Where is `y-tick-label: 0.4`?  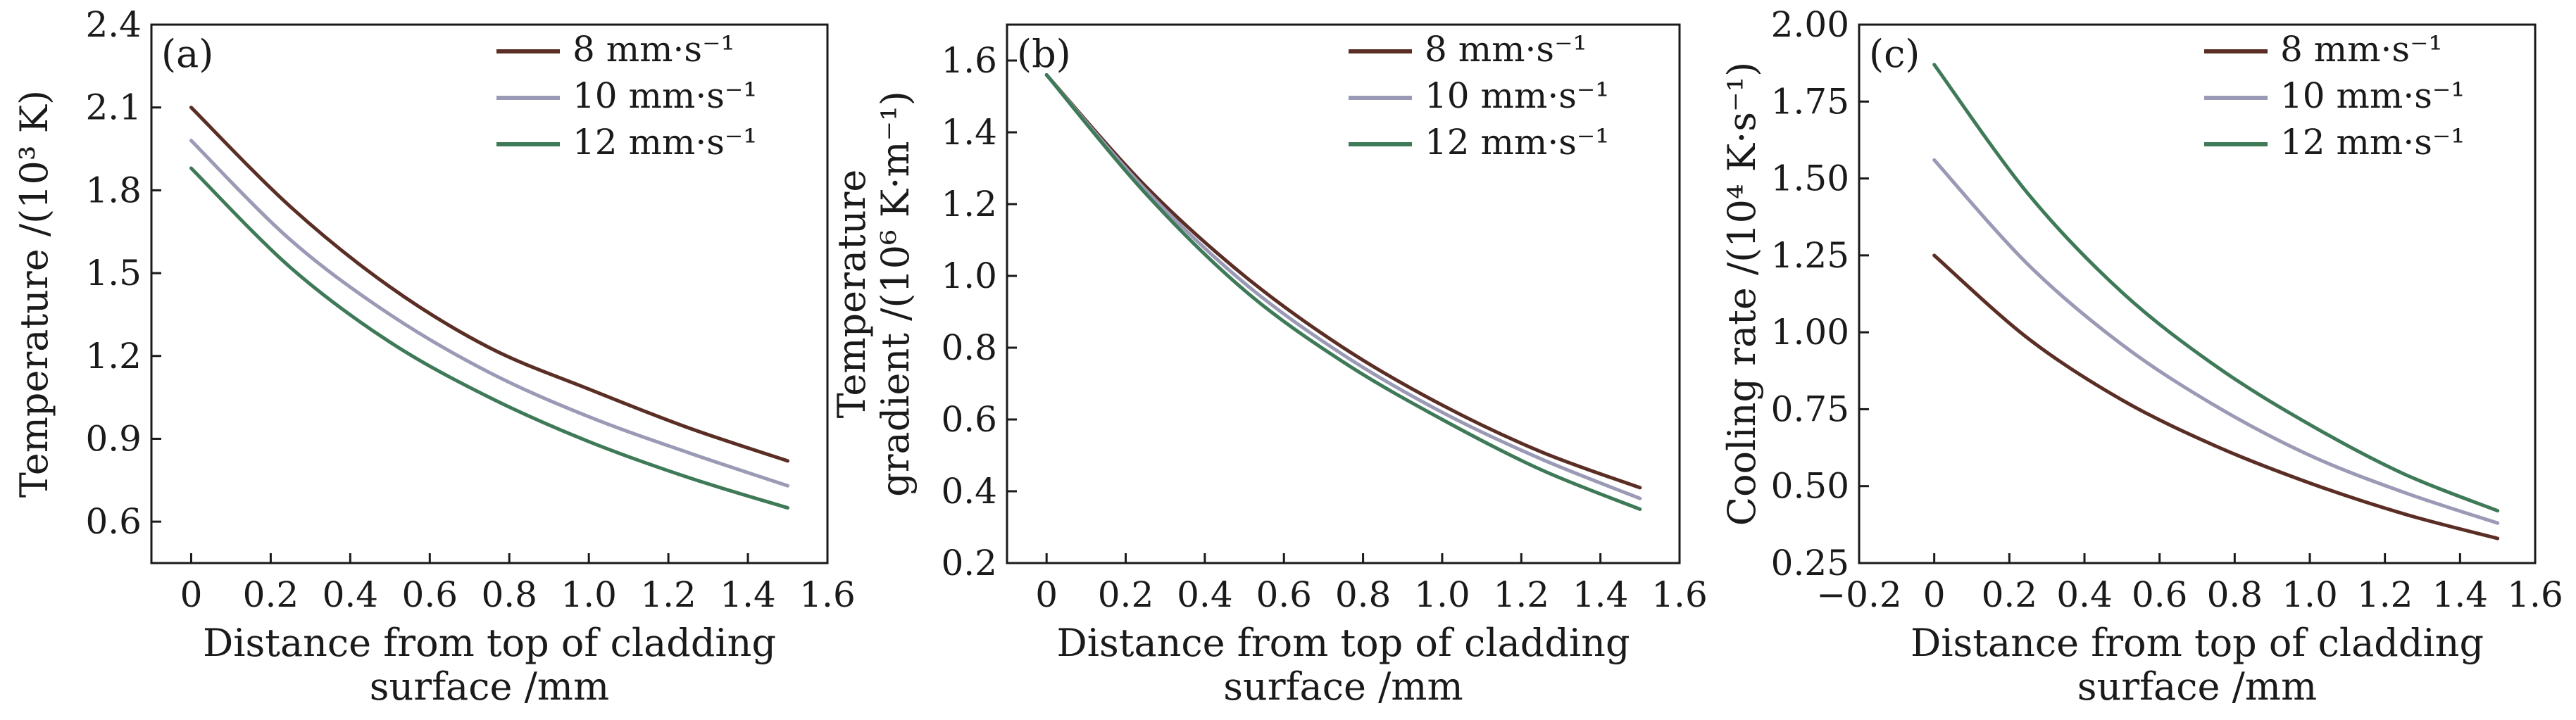
y-tick-label: 0.4 is located at coordinates (969, 492).